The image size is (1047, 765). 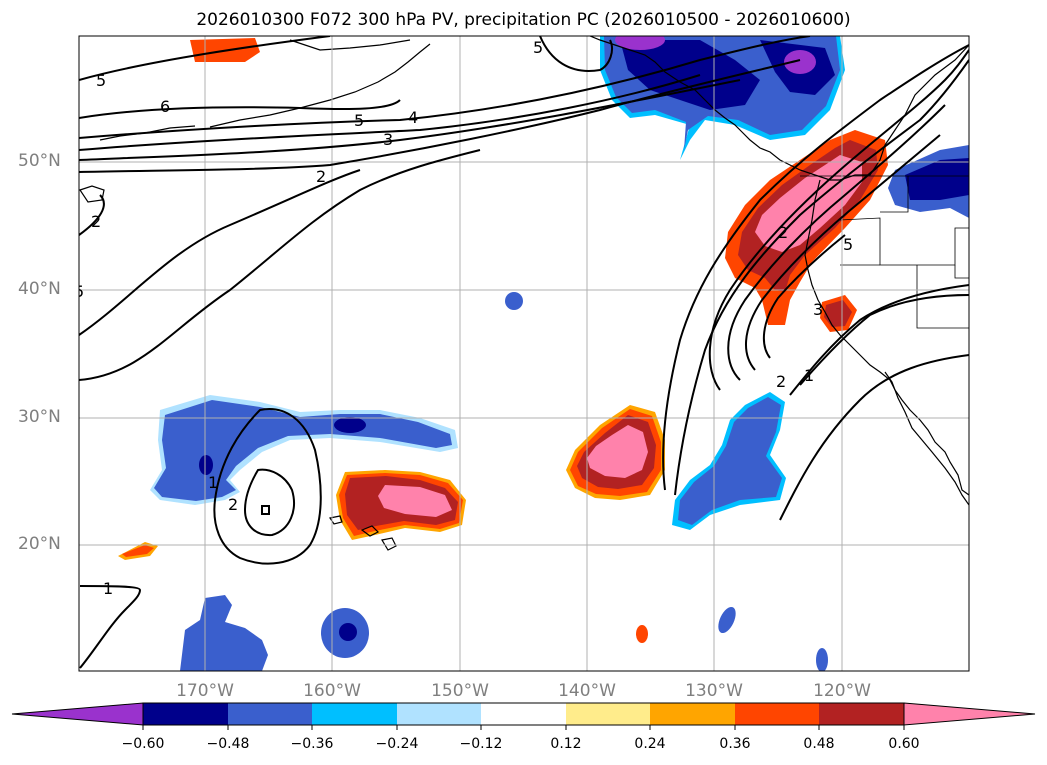 I want to click on colorbar-tick-label: −0.60, so click(x=143, y=744).